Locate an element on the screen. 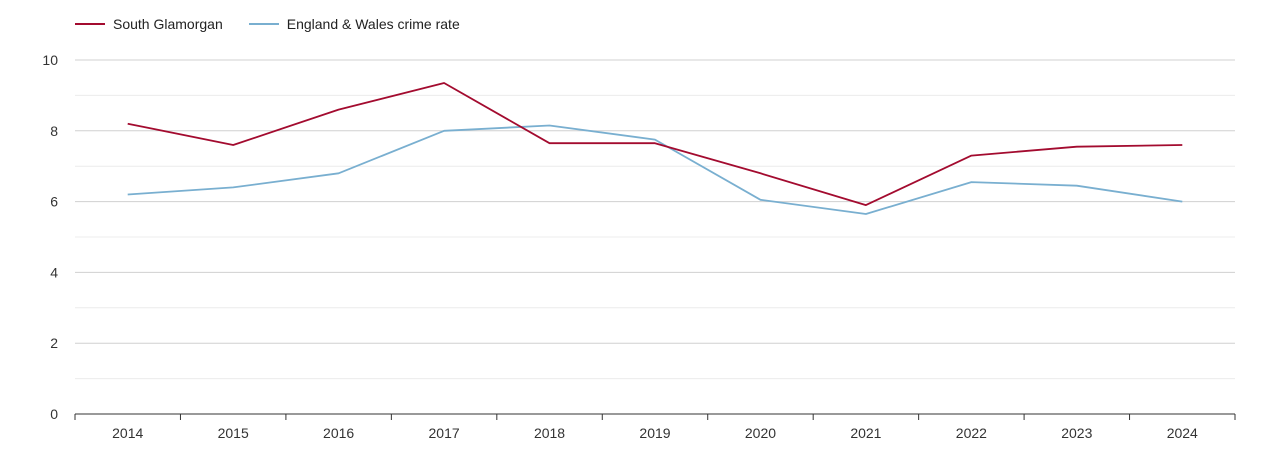 The width and height of the screenshot is (1270, 450). y-tick-label: 8 is located at coordinates (54, 131).